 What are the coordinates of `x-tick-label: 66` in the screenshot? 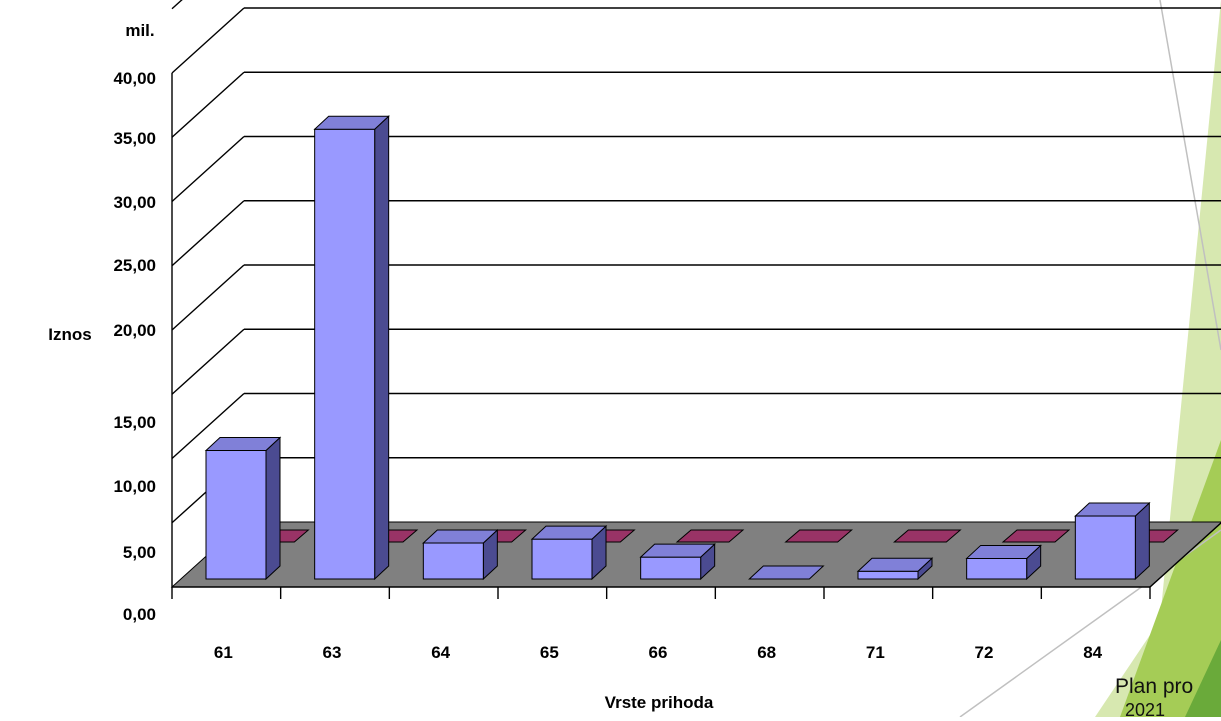 It's located at (658, 652).